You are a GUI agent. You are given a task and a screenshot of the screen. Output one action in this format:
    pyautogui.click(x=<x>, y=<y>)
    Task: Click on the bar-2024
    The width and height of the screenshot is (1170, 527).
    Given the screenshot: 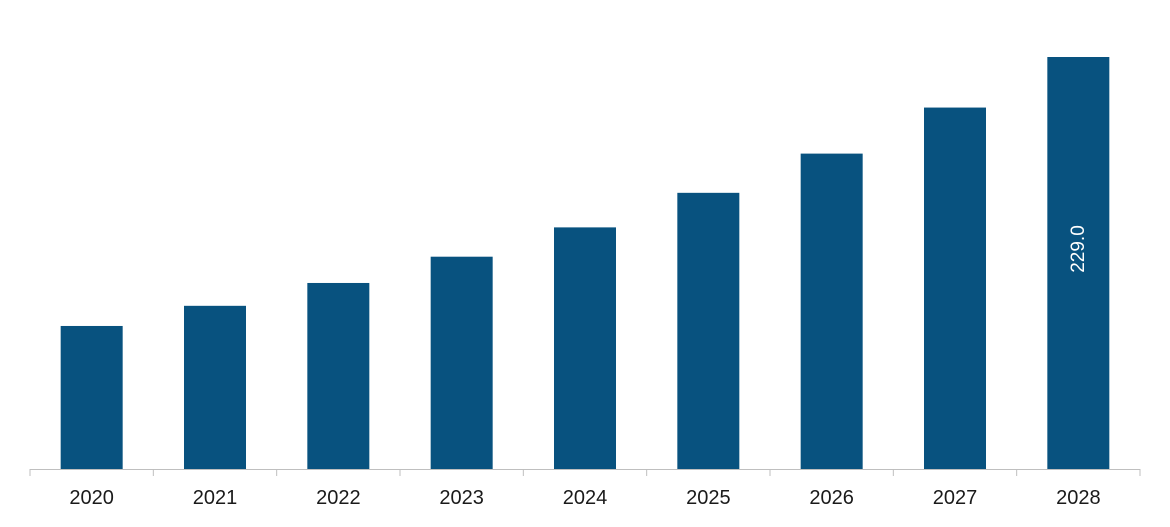 What is the action you would take?
    pyautogui.click(x=585, y=348)
    